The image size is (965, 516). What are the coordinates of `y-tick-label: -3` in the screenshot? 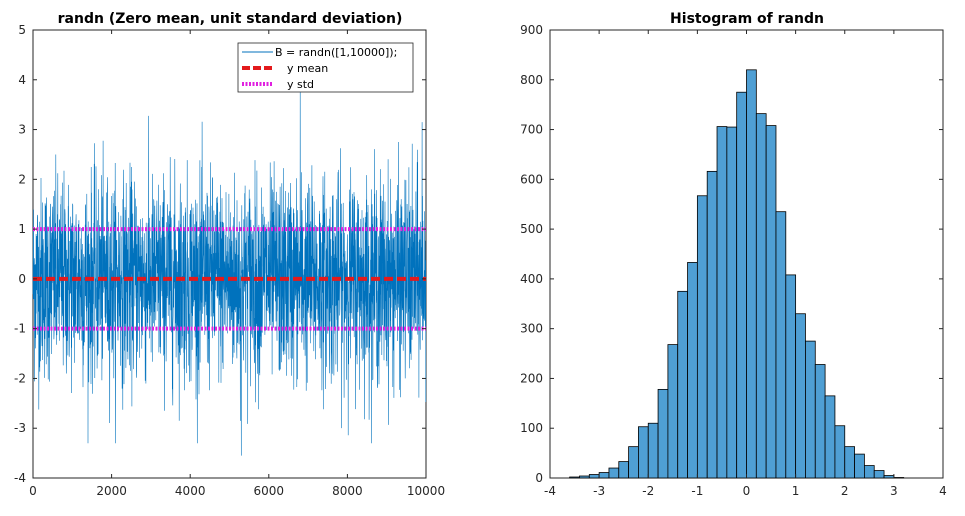 It's located at (20, 428).